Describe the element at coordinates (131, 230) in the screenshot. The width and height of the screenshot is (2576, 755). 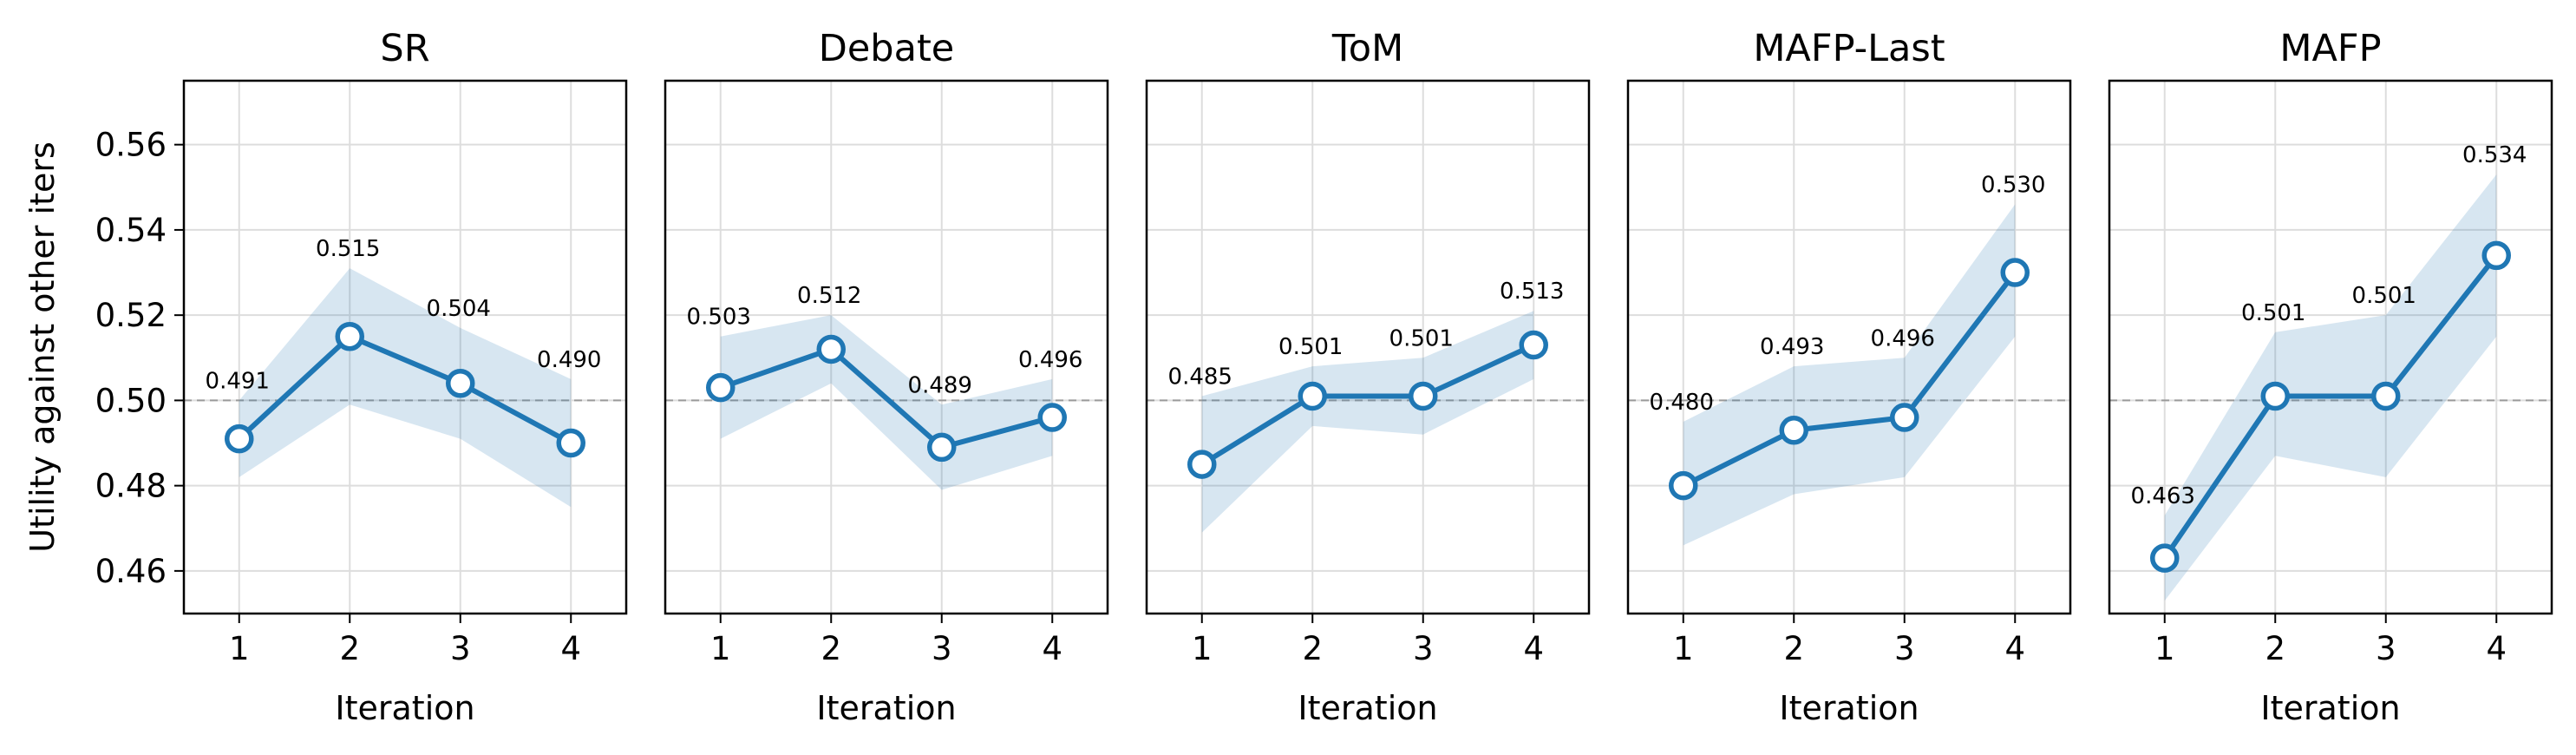
I see `y-tick-label: 0.54` at that location.